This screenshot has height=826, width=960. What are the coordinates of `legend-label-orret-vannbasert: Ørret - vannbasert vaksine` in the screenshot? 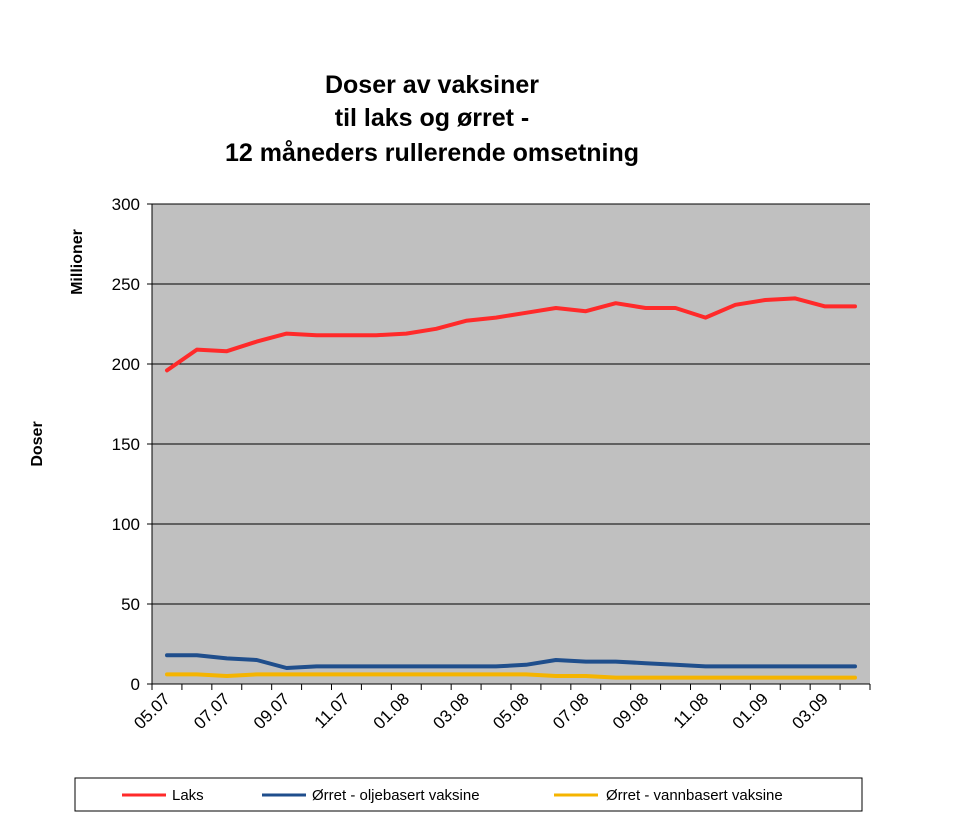 It's located at (694, 795).